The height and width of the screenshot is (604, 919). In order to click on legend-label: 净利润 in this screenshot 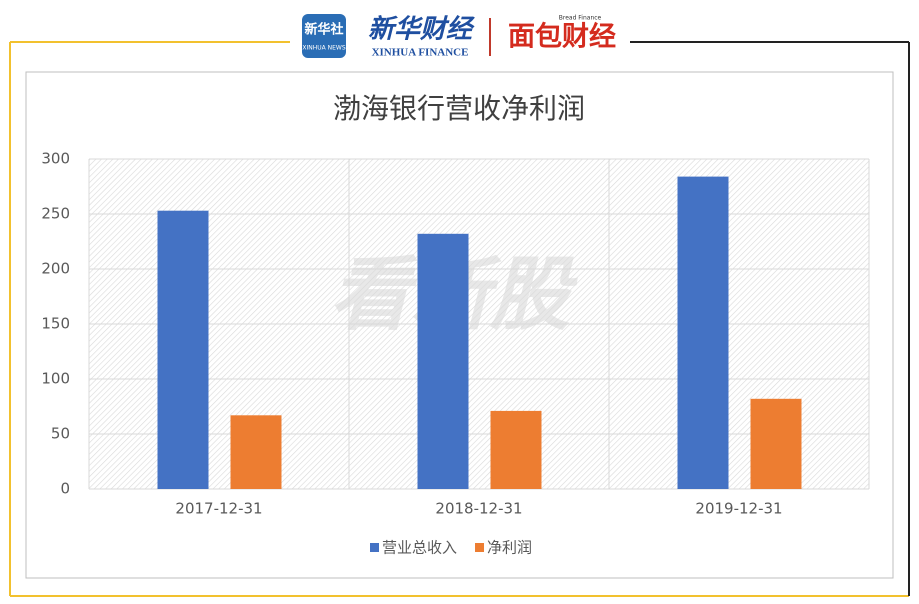, I will do `click(509, 548)`.